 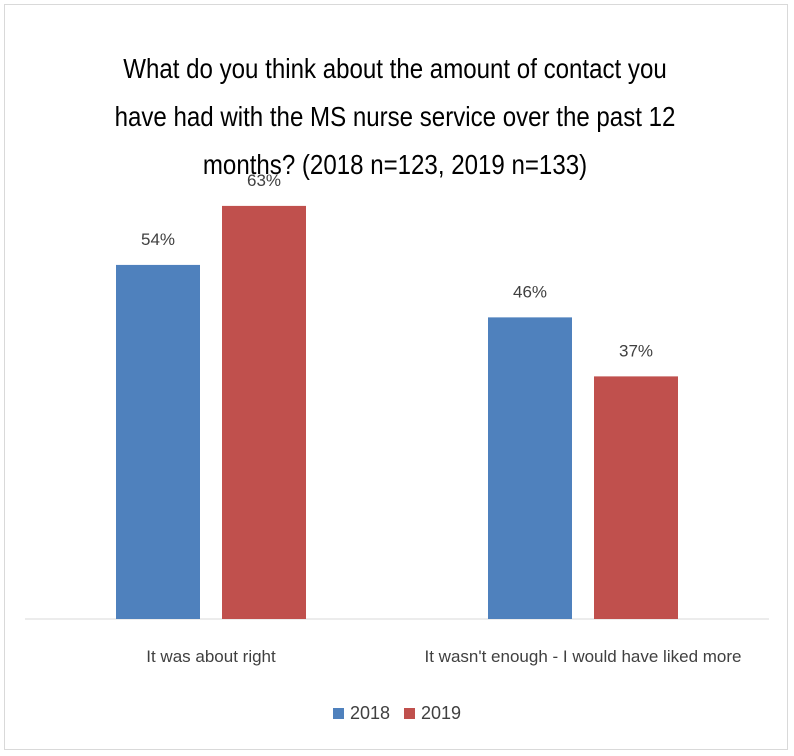 I want to click on chart-legend: 2018 2019, so click(x=397, y=713).